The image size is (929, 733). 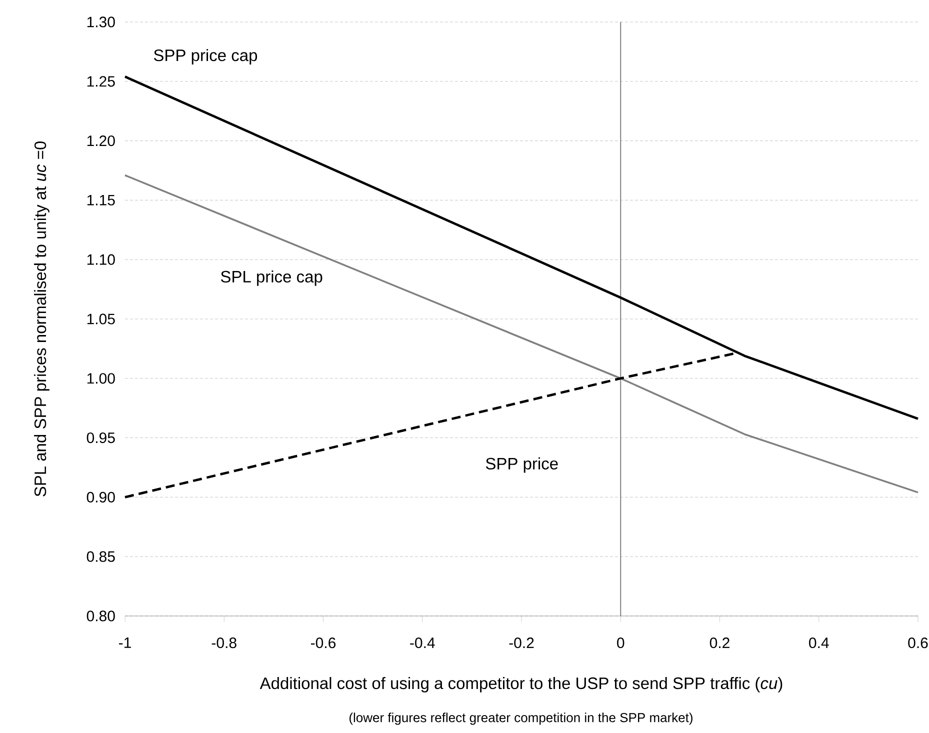 I want to click on y-tick-label: 1.15, so click(x=101, y=200).